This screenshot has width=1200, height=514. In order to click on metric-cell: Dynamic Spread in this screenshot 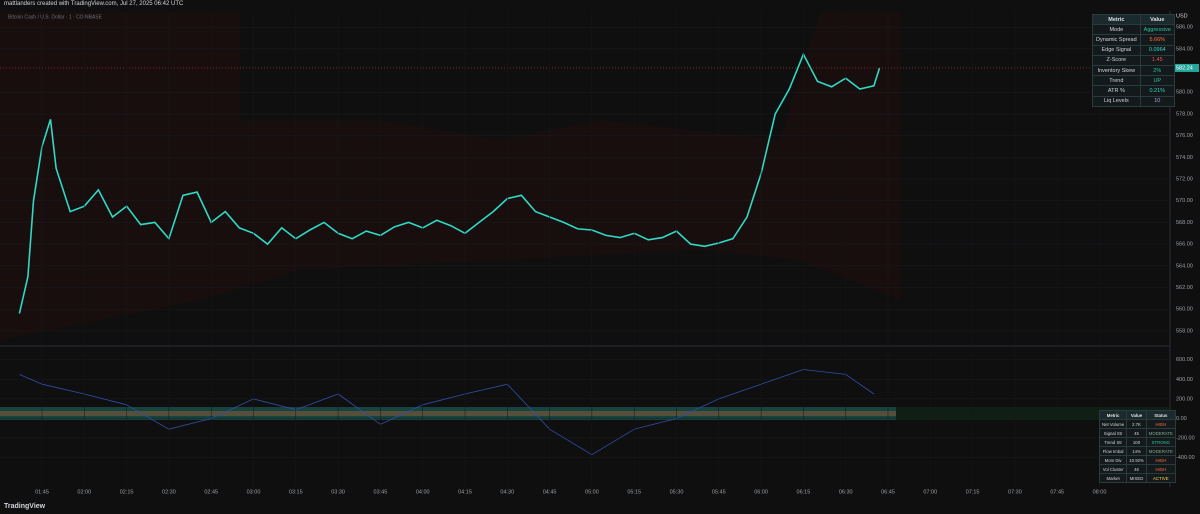, I will do `click(1116, 40)`.